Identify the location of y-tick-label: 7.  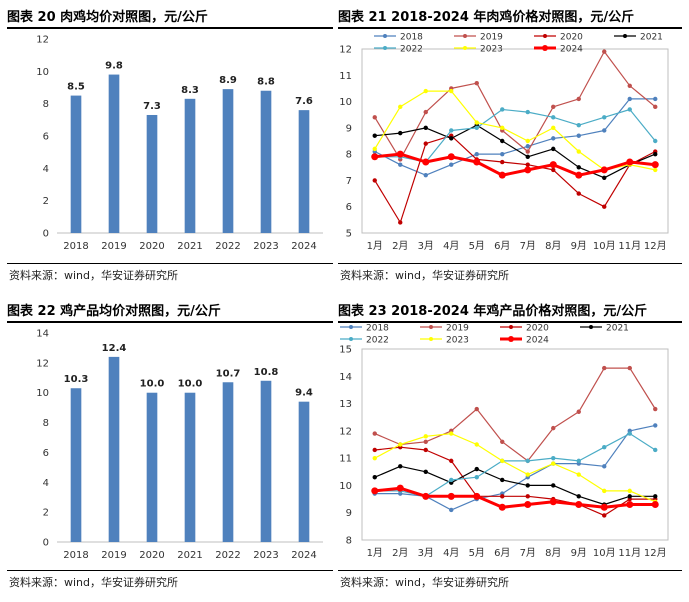
(349, 181).